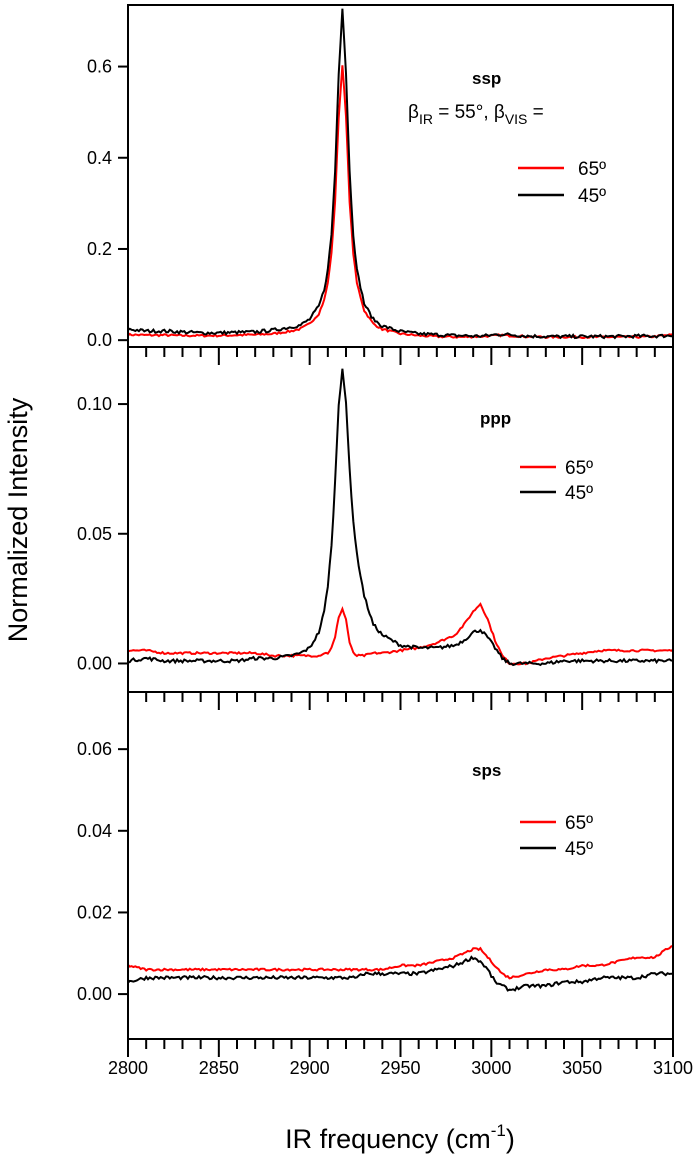  What do you see at coordinates (94, 831) in the screenshot?
I see `y-tick-label: 0.04` at bounding box center [94, 831].